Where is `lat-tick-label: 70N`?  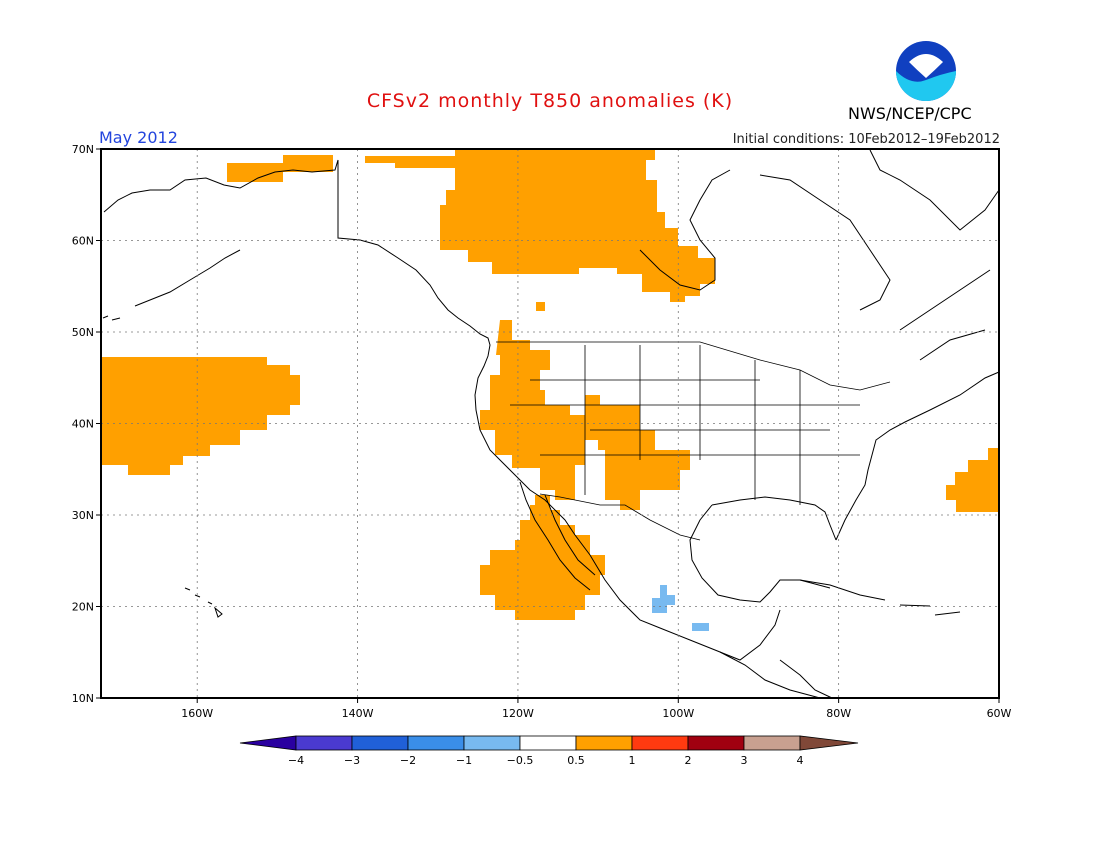
lat-tick-label: 70N is located at coordinates (83, 149).